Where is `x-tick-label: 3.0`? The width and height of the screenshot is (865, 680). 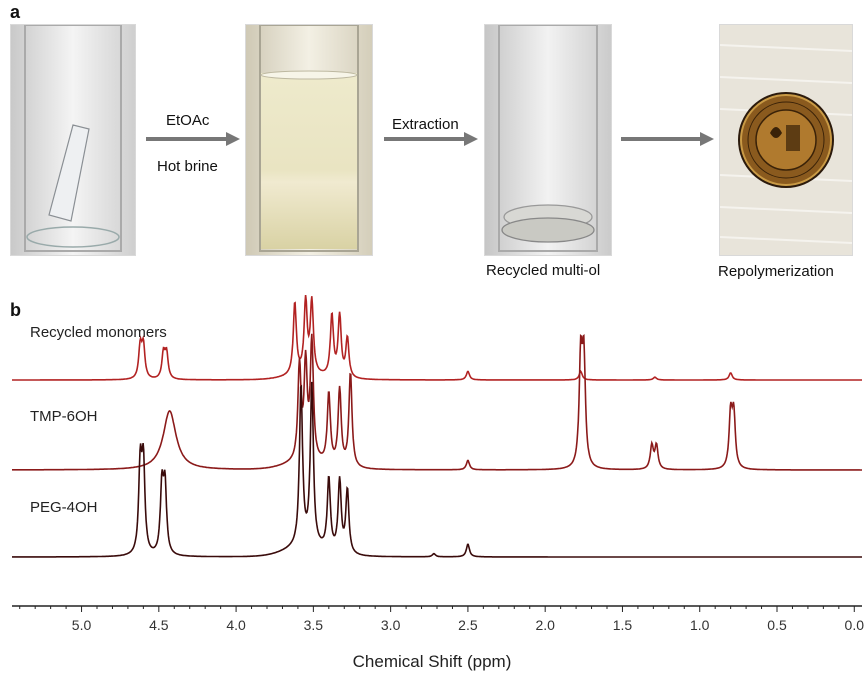
x-tick-label: 3.0 is located at coordinates (391, 625).